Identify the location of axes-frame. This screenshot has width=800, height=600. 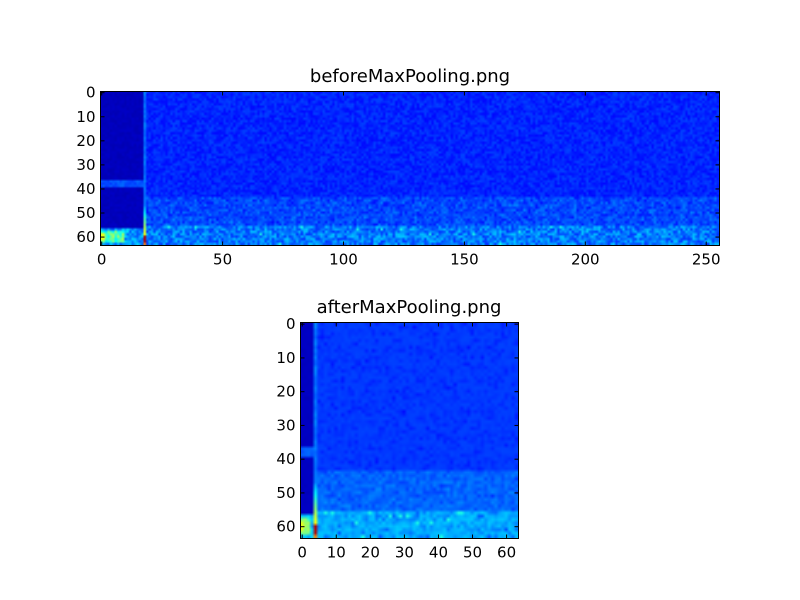
(409, 430).